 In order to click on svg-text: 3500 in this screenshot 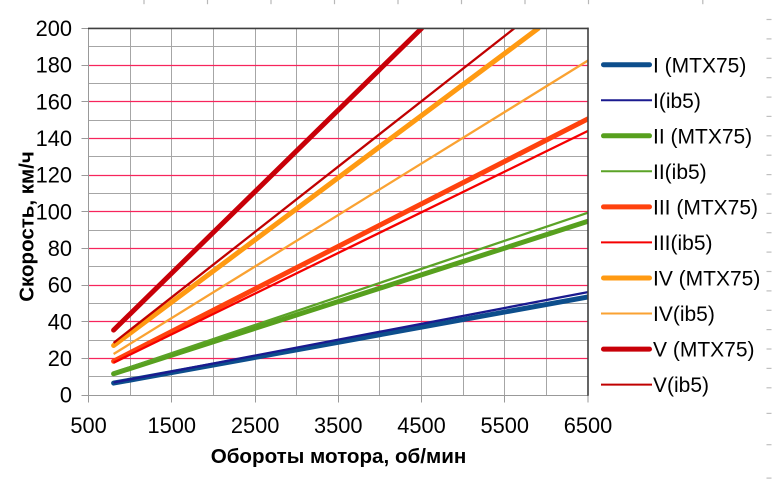, I will do `click(338, 425)`.